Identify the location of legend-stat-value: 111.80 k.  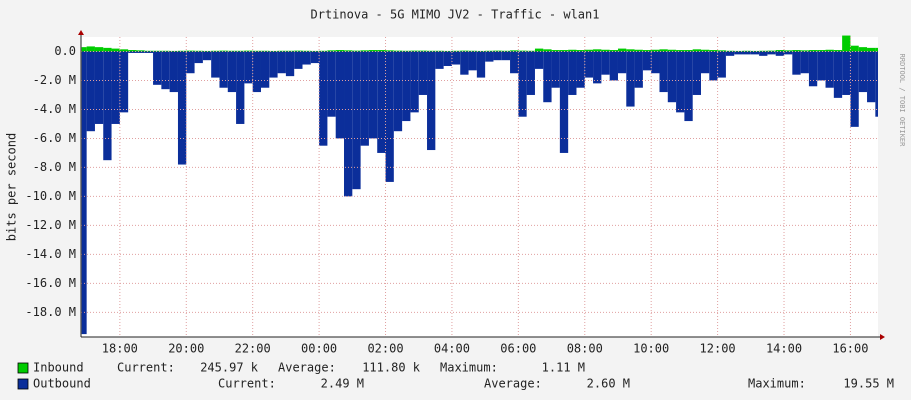
(391, 368).